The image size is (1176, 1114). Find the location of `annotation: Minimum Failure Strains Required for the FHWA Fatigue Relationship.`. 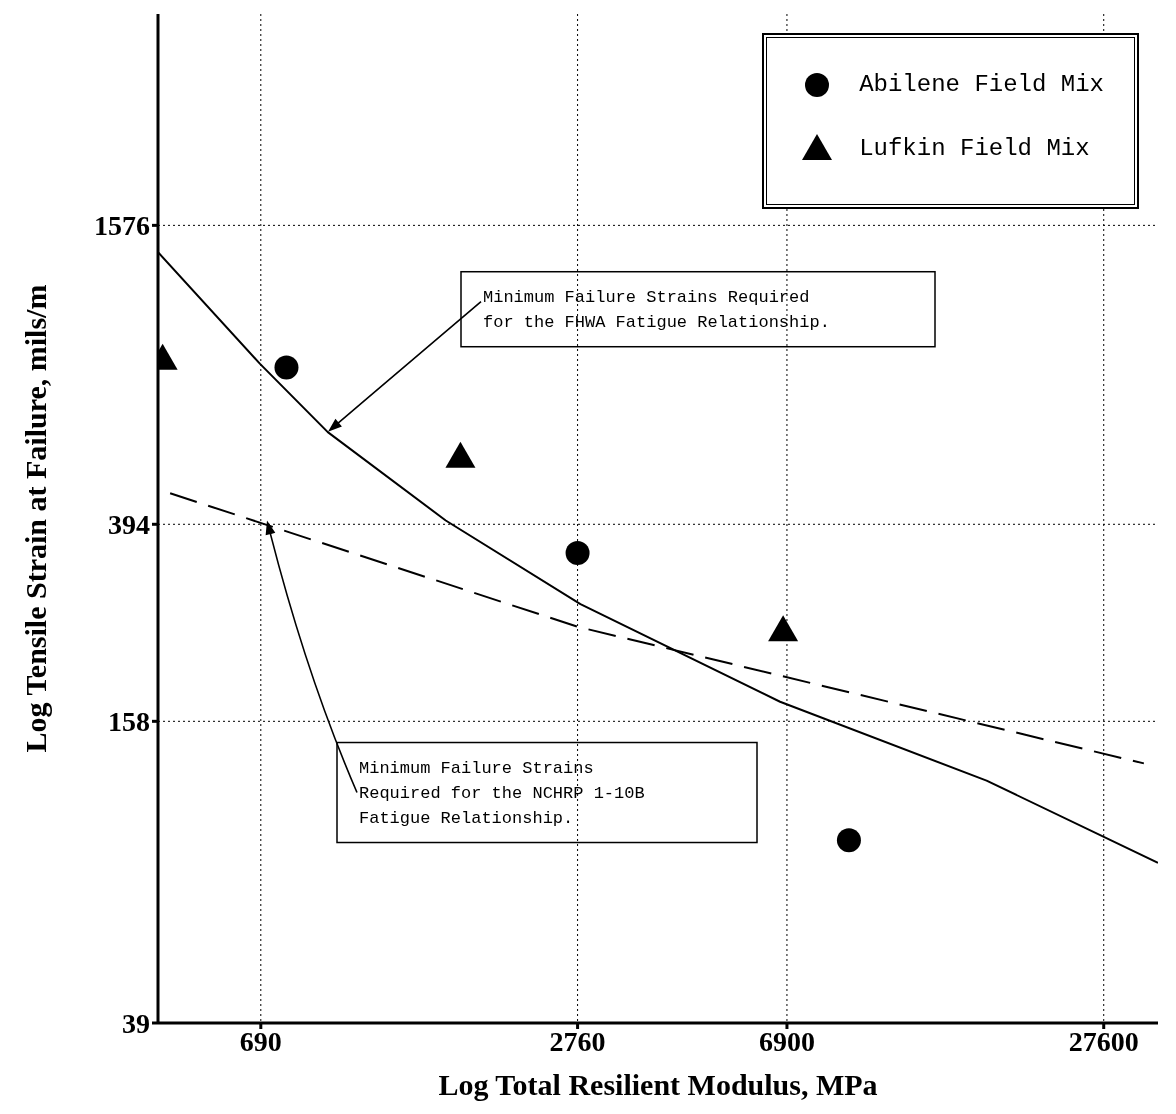

annotation: Minimum Failure Strains Required for the FHWA Fatigue Relationship. is located at coordinates (656, 309).